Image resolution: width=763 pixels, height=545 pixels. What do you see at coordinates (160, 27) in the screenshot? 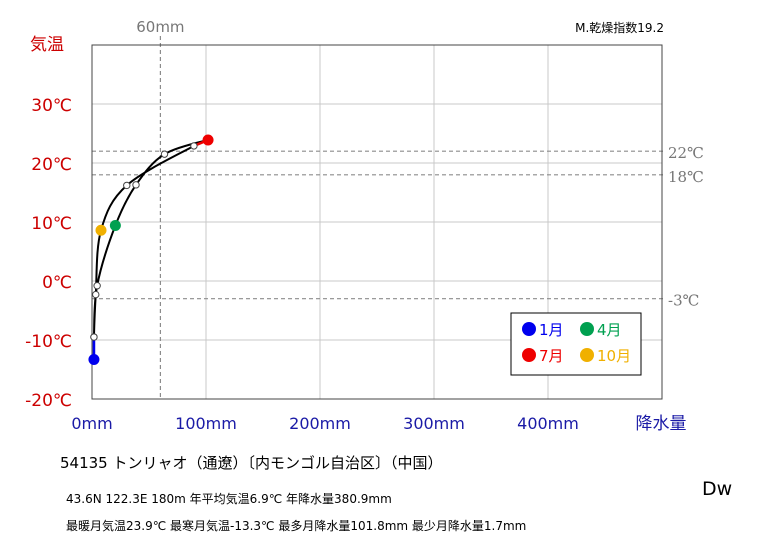
I see `reference-label-60mm: 60mm` at bounding box center [160, 27].